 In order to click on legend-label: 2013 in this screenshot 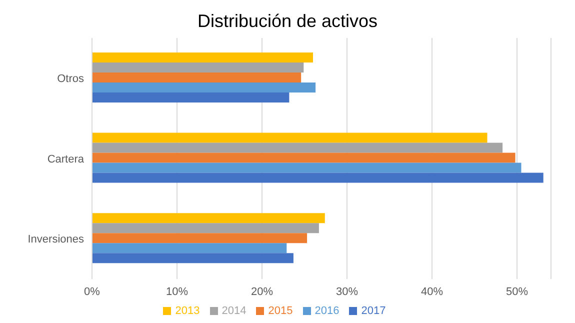, I will do `click(187, 311)`.